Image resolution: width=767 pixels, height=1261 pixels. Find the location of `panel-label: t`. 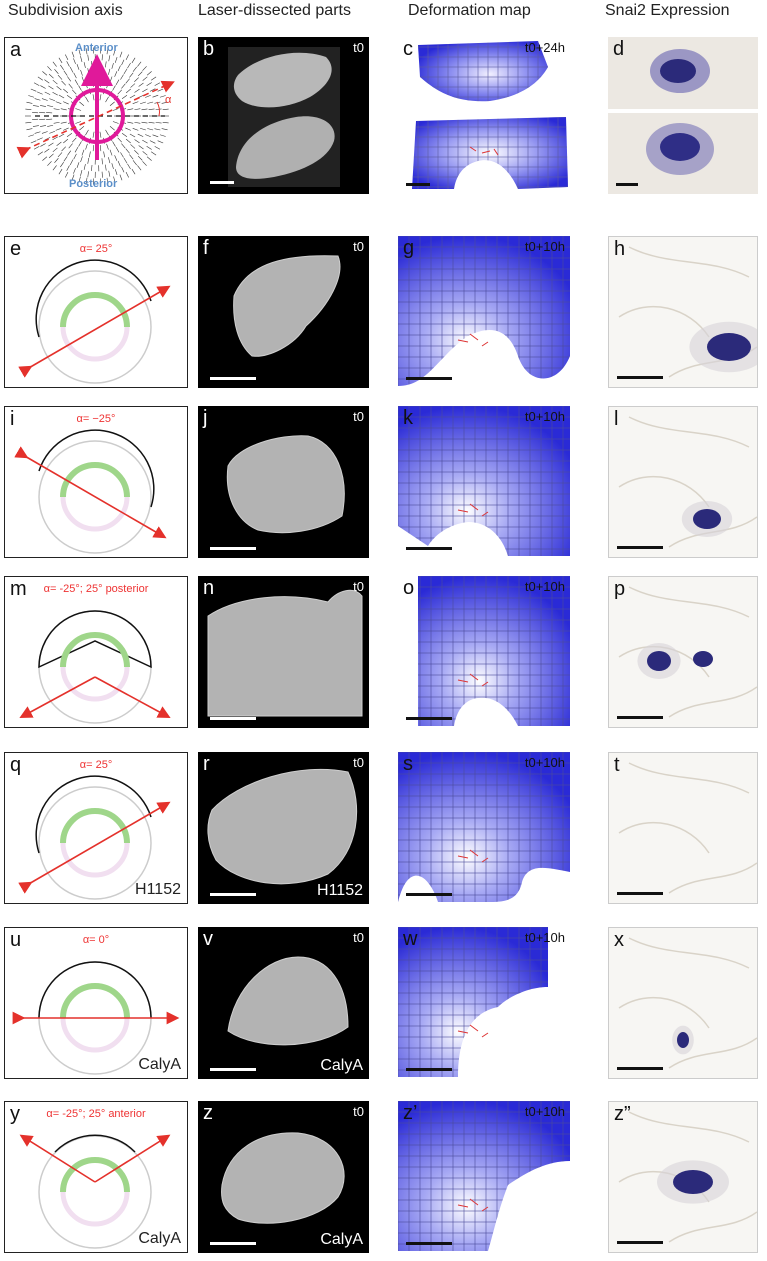

panel-label: t is located at coordinates (617, 765).